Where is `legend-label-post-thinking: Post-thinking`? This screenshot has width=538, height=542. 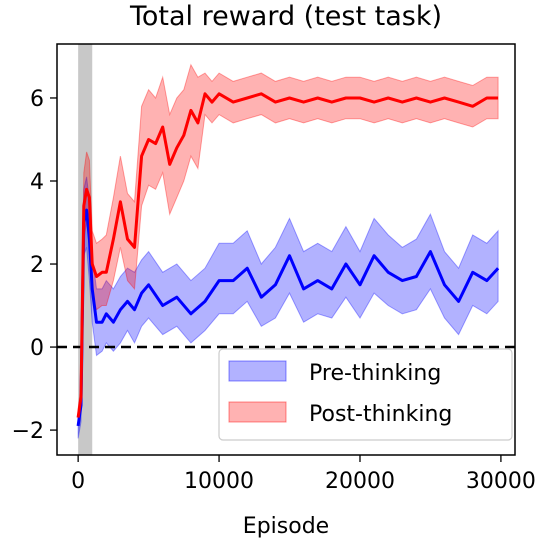
legend-label-post-thinking: Post-thinking is located at coordinates (380, 414).